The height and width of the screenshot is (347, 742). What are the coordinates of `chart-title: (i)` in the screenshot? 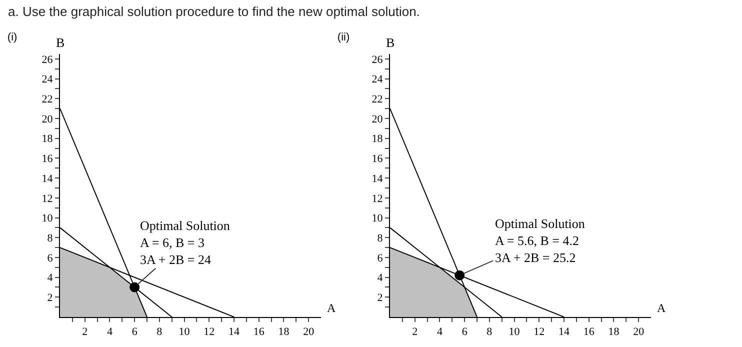 It's located at (12, 37).